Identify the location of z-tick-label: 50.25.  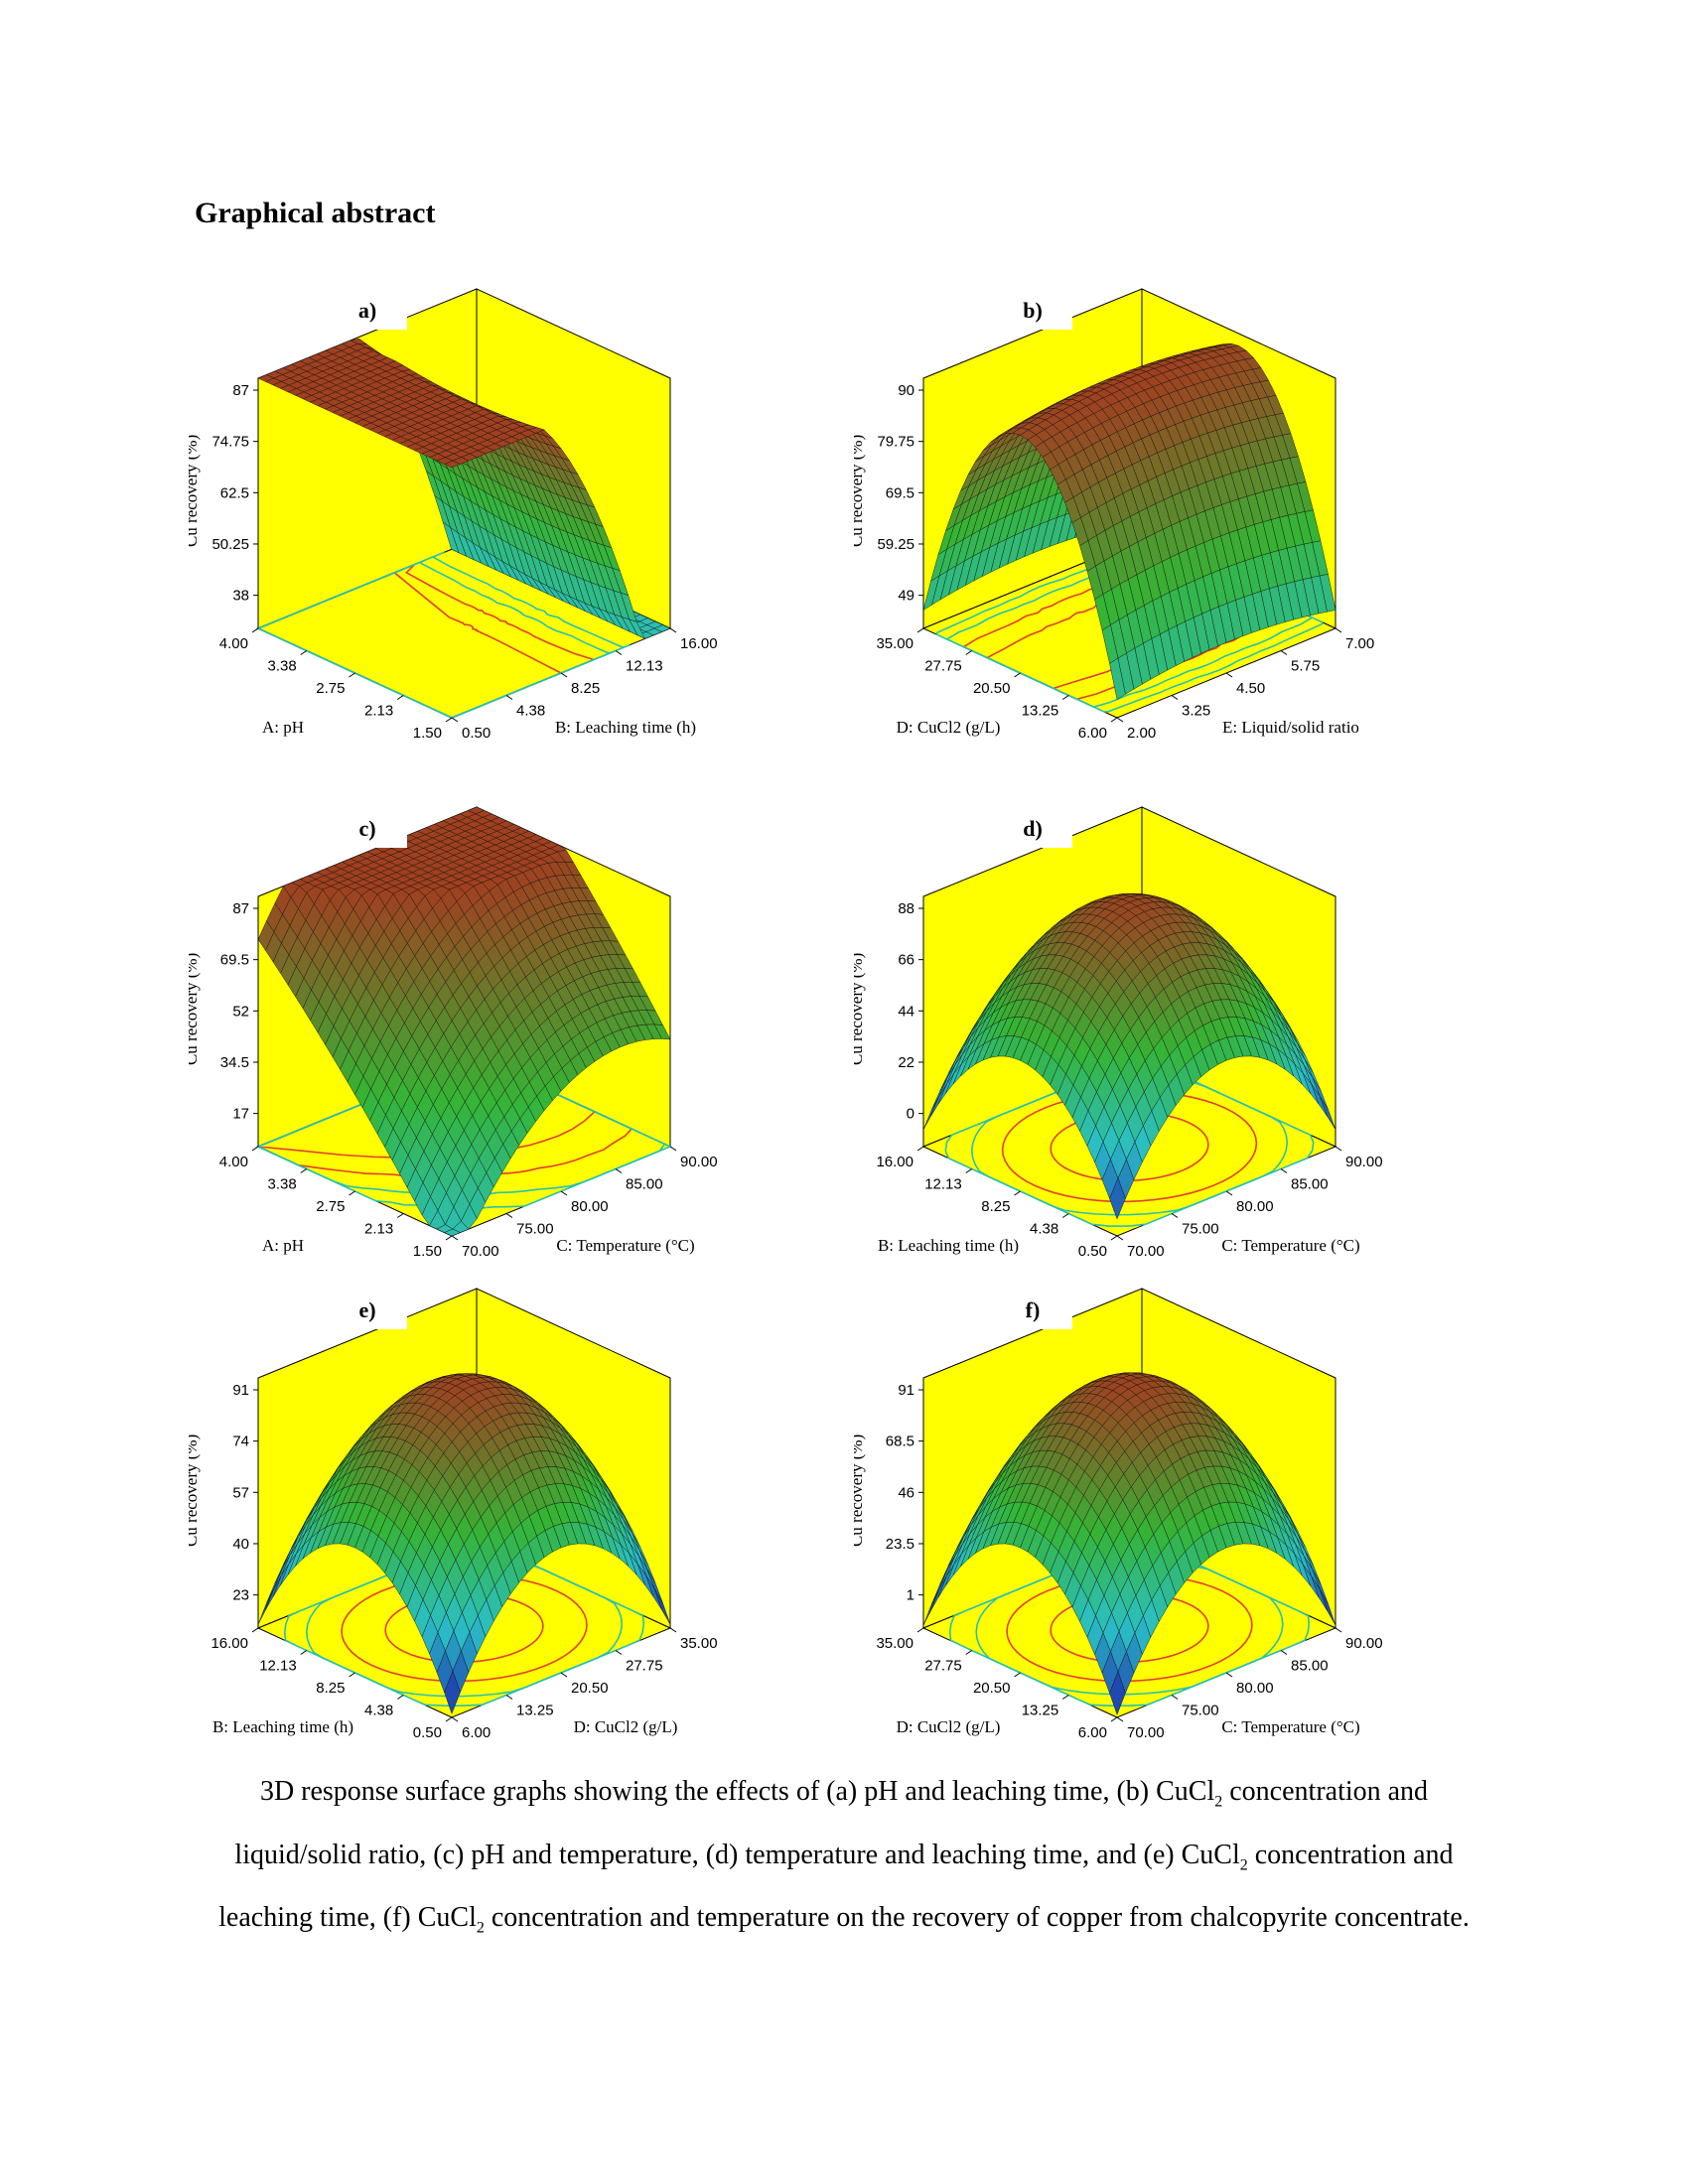
(230, 544).